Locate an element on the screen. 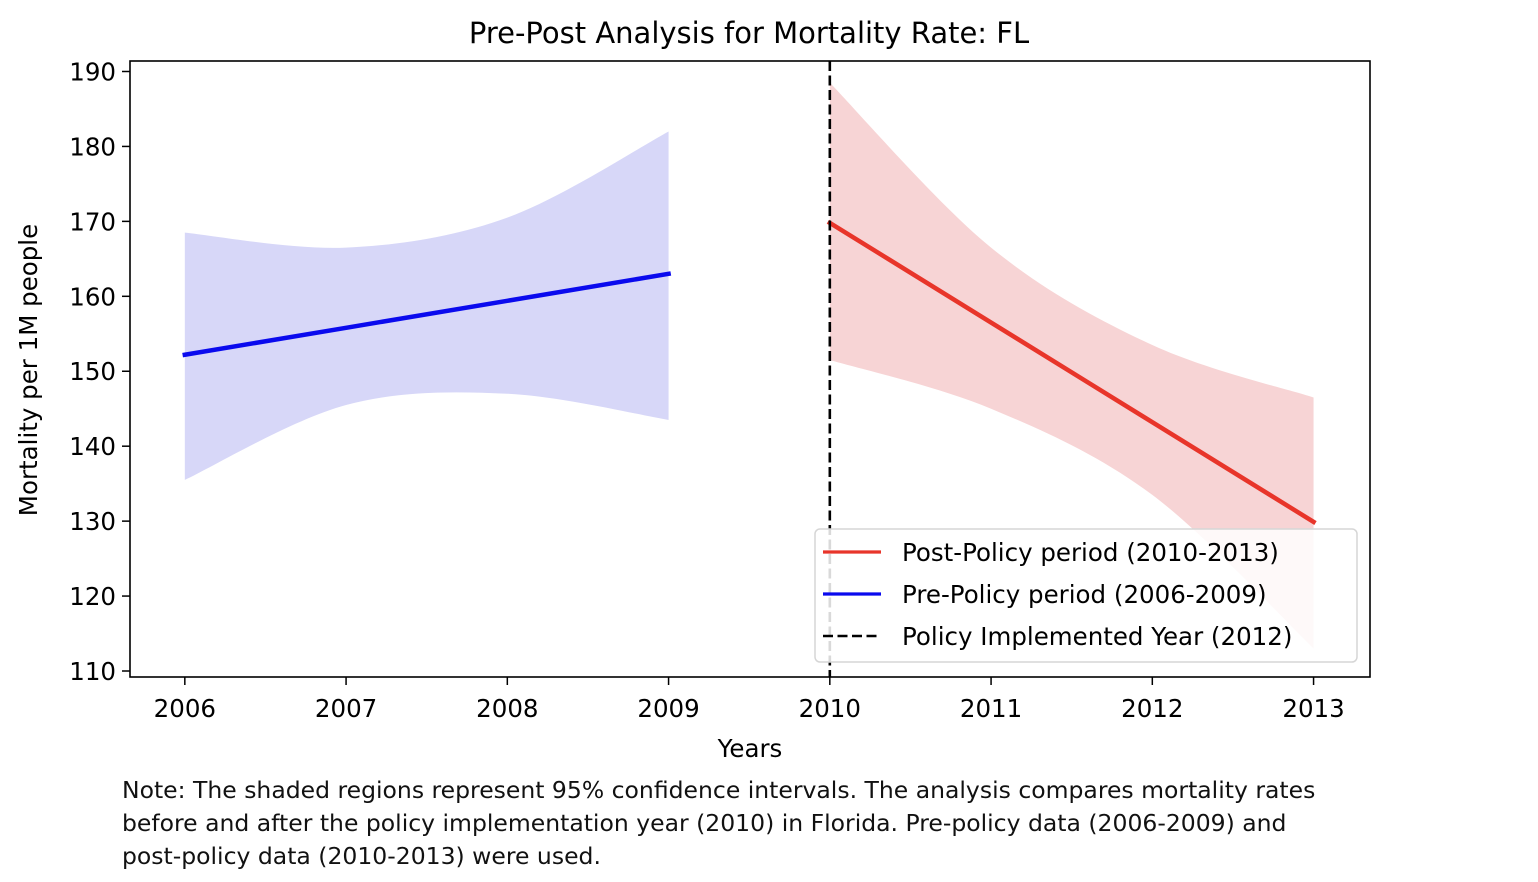 The height and width of the screenshot is (882, 1538). x-tick-label: 2013 is located at coordinates (1313, 708).